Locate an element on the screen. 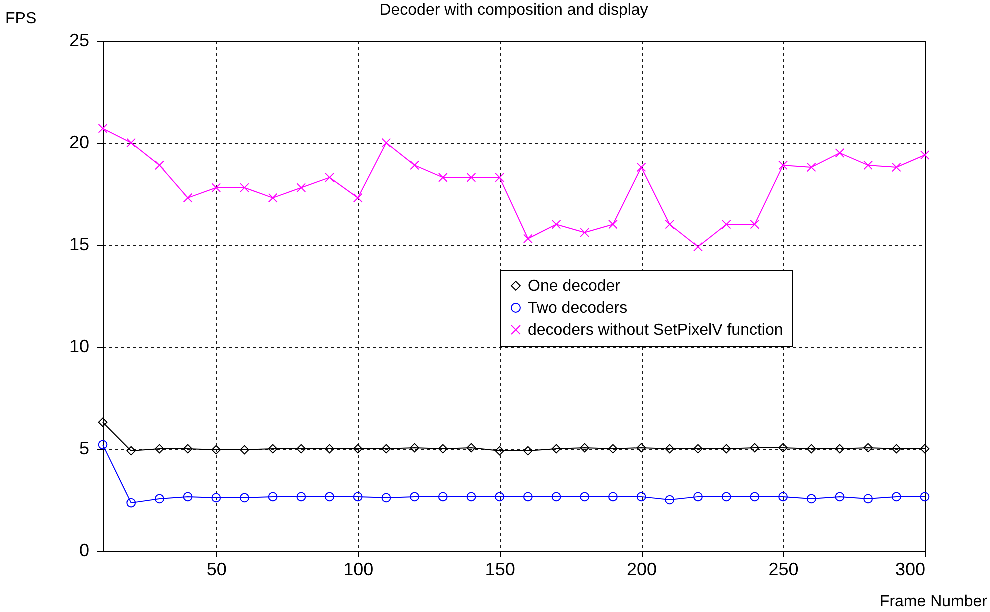 This screenshot has height=612, width=990. x-tick-label: 150 is located at coordinates (500, 570).